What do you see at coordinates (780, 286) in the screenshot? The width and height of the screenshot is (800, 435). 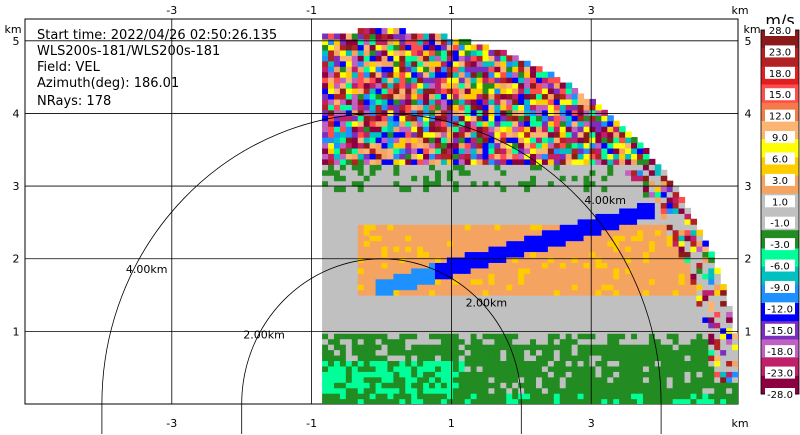 I see `colorbar-label-bg` at bounding box center [780, 286].